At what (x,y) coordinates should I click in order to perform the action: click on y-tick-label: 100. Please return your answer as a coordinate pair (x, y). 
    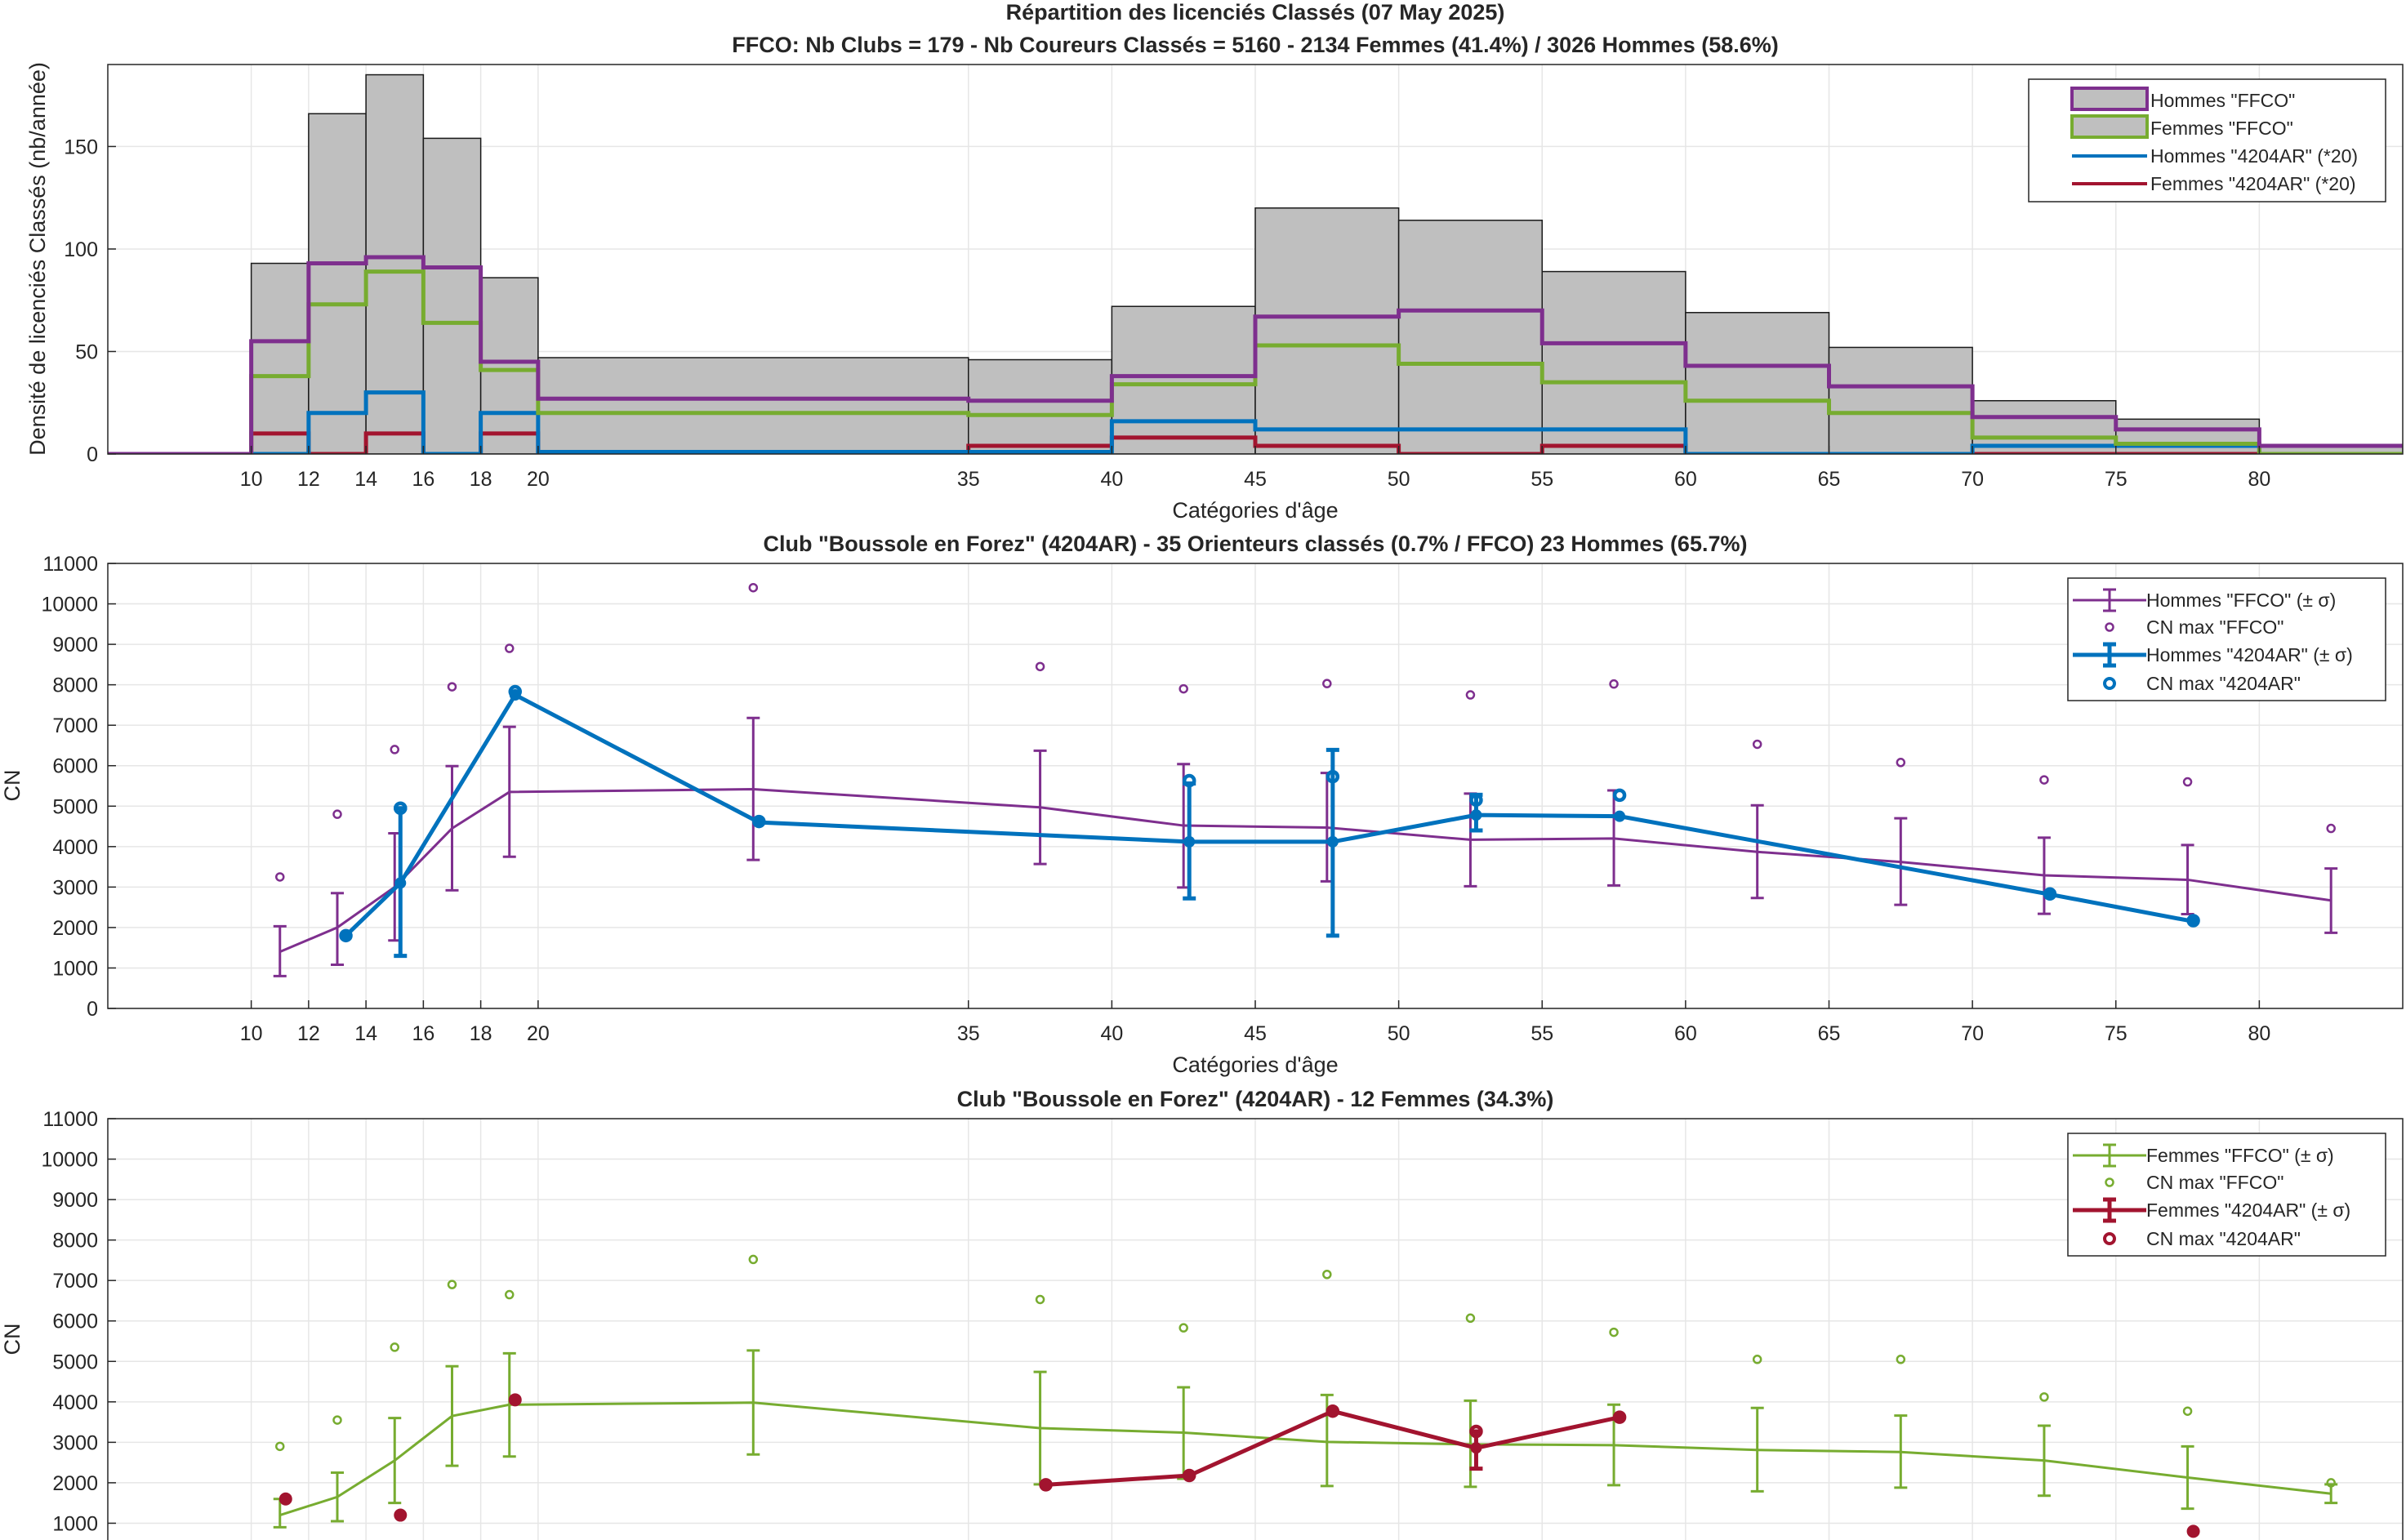
    Looking at the image, I should click on (81, 249).